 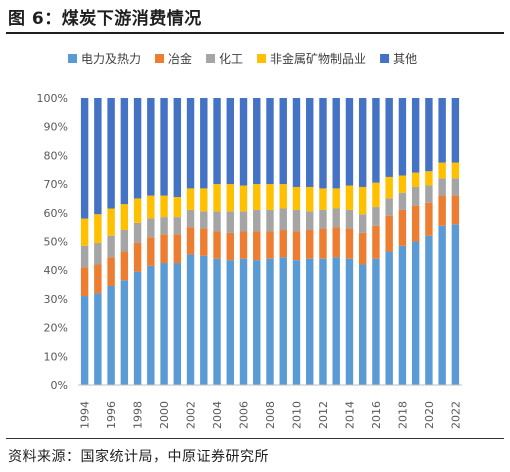 What do you see at coordinates (52, 98) in the screenshot?
I see `y-tick-label: 100%` at bounding box center [52, 98].